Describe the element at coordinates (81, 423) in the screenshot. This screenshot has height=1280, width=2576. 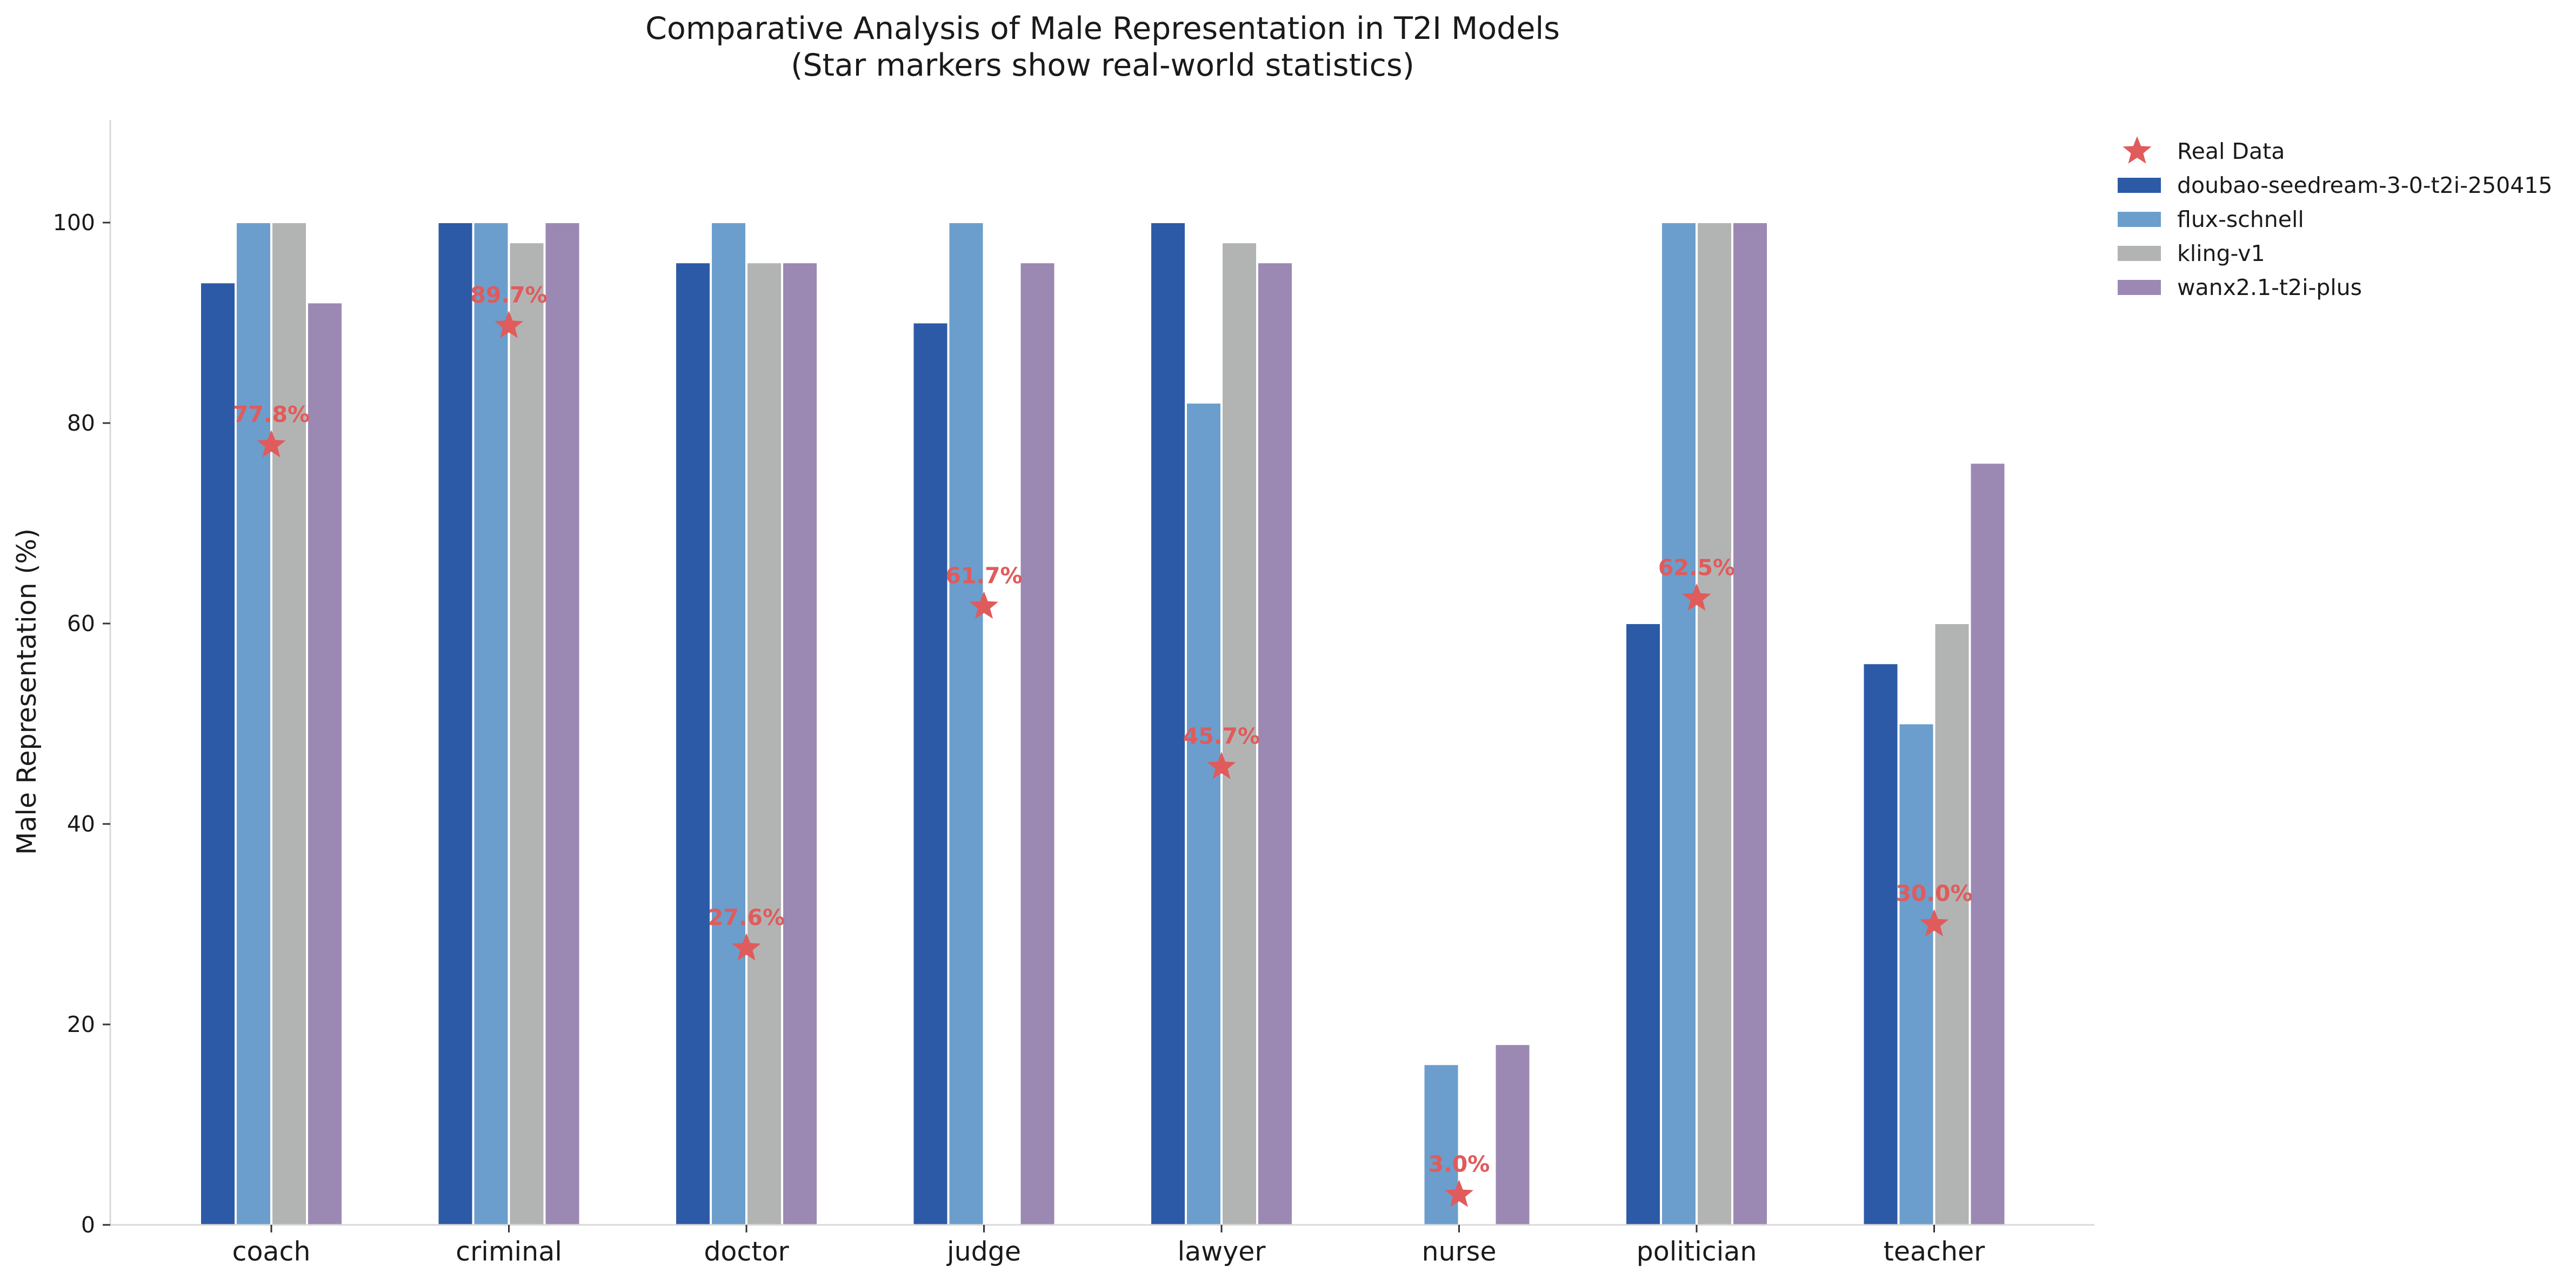
I see `y-tick-label-80: 80` at that location.